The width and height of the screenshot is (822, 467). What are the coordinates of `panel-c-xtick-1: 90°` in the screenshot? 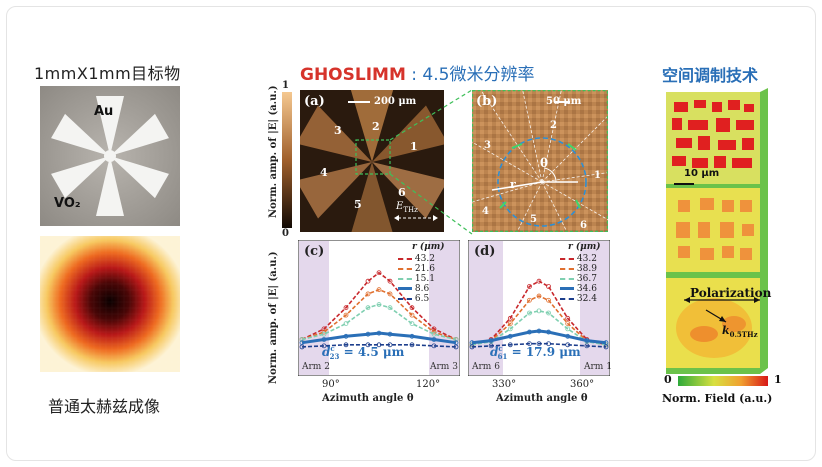 It's located at (331, 384).